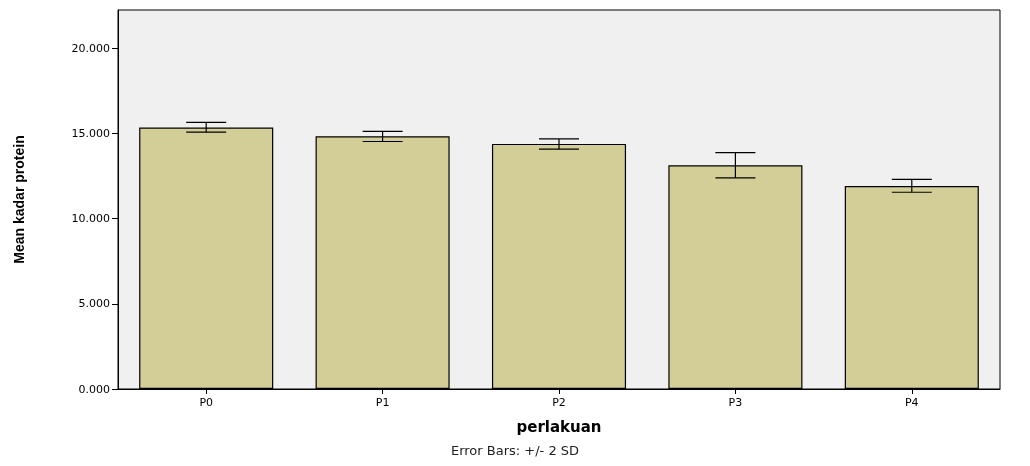 The image size is (1030, 466). Describe the element at coordinates (382, 402) in the screenshot. I see `x-tick-label: P1` at that location.